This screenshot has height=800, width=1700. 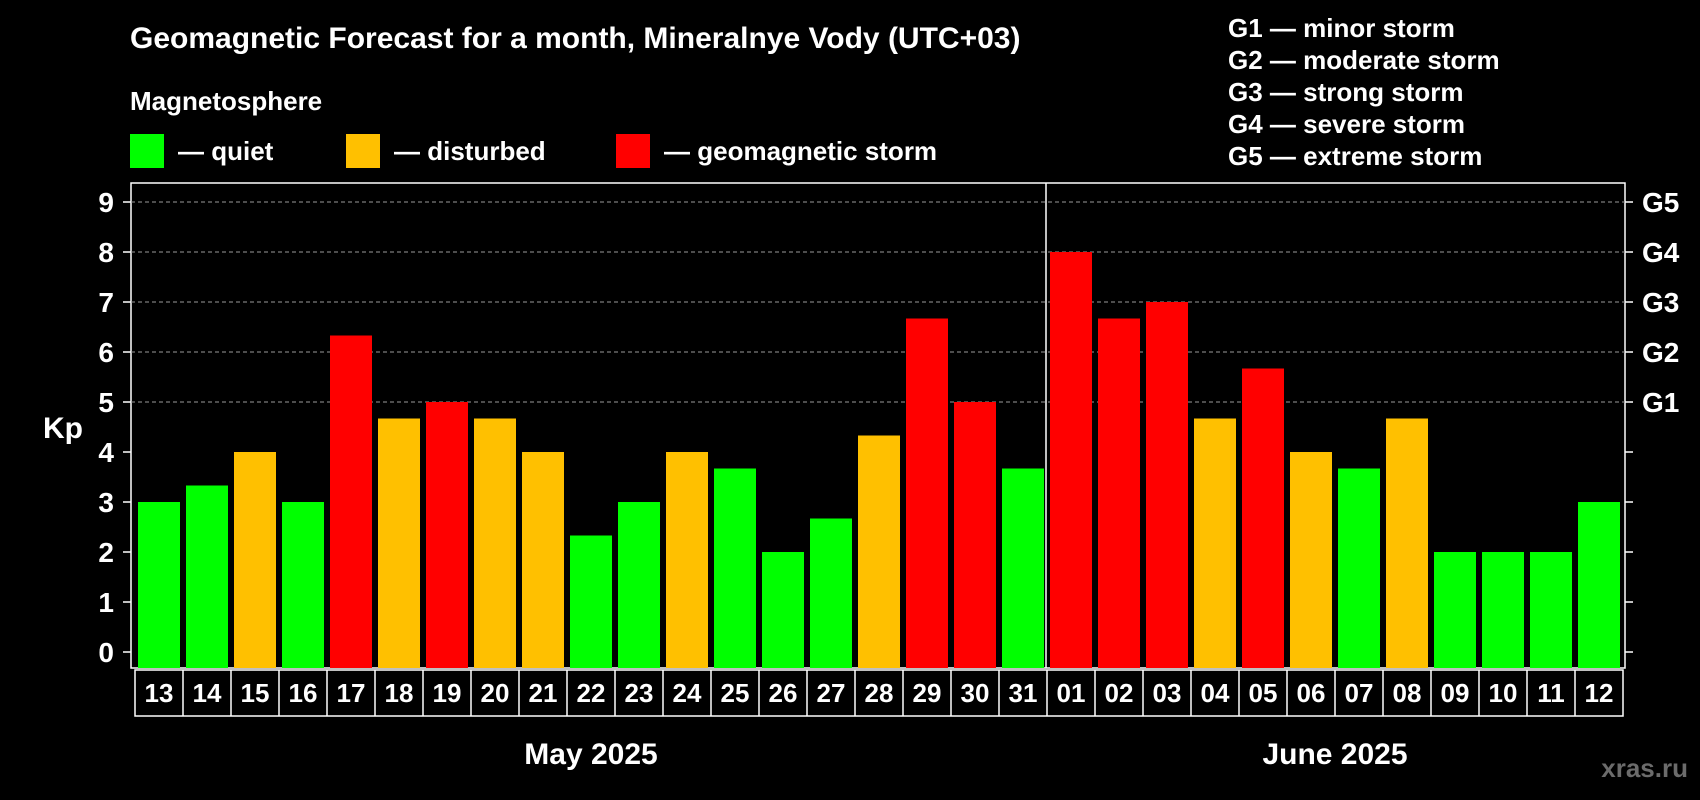 I want to click on legend-swatch-quiet, so click(x=147, y=151).